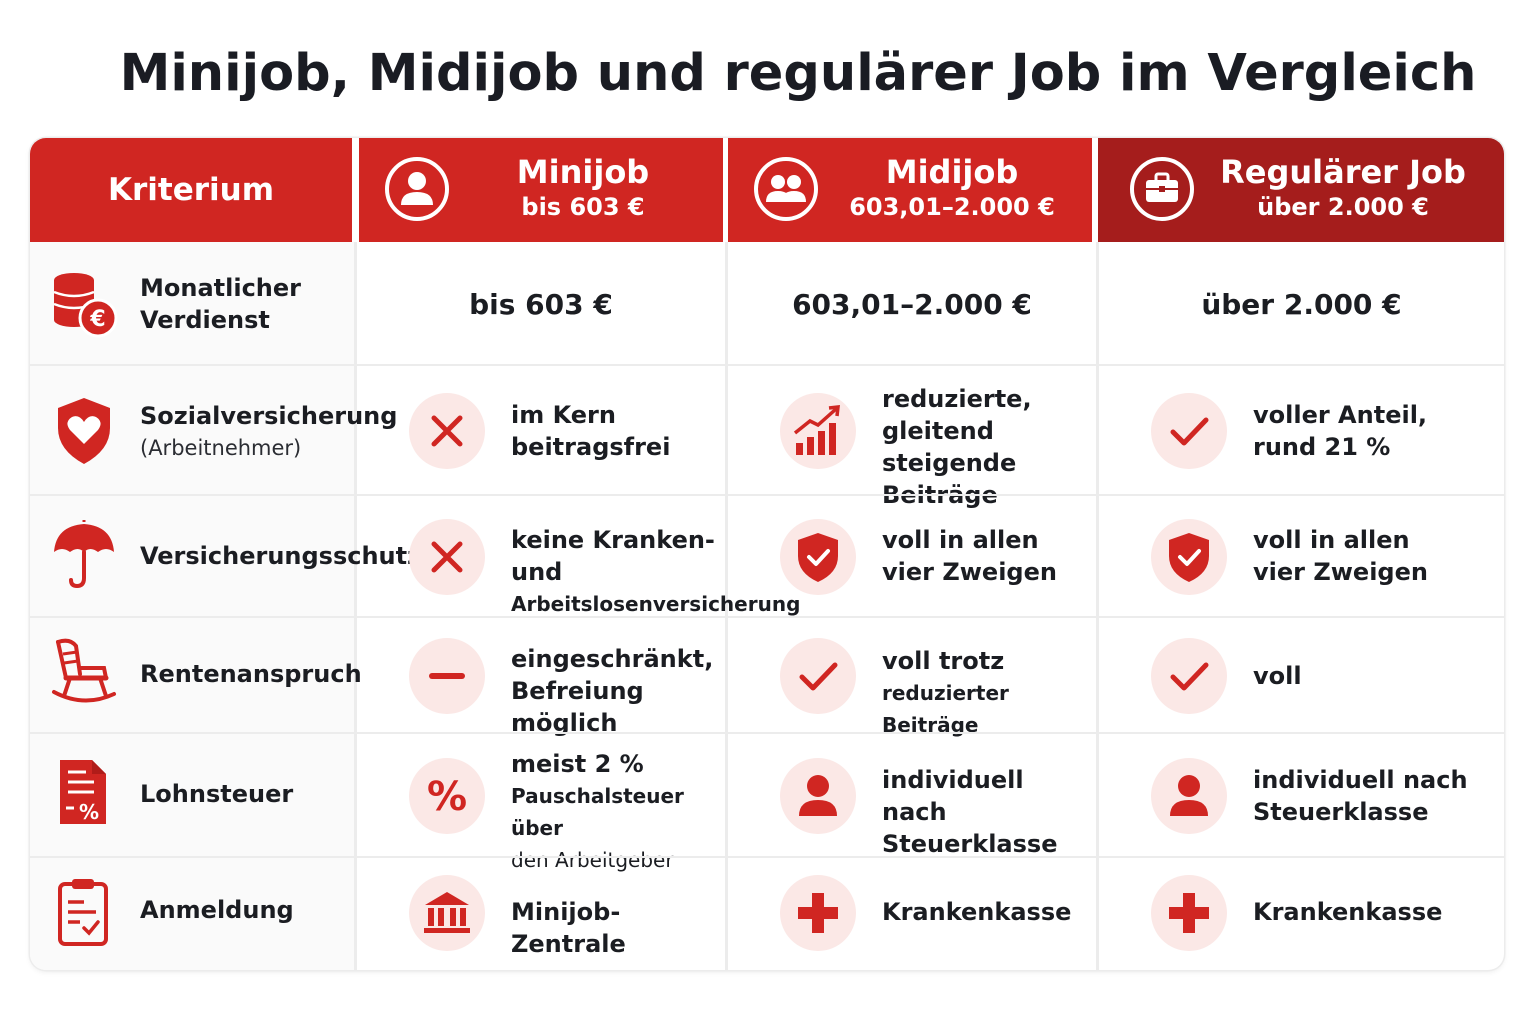  I want to click on value-cell: eingeschränkt, Befreiung möglich, so click(541, 677).